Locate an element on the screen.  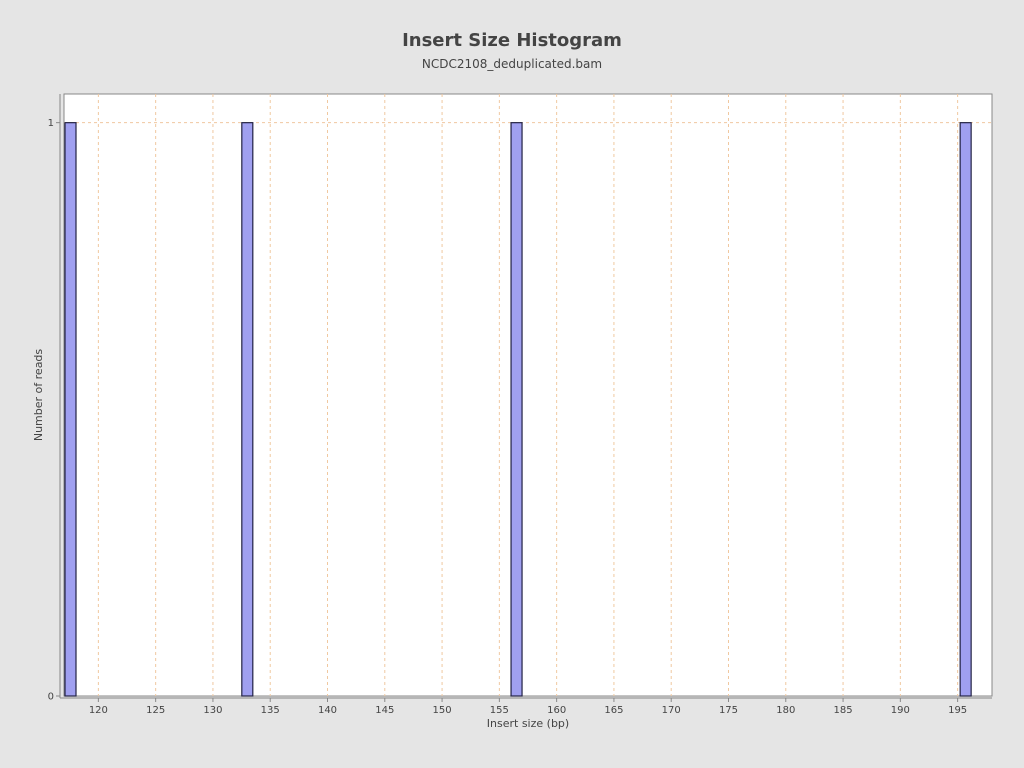
x-axis-label: Insert size (bp) is located at coordinates (528, 723).